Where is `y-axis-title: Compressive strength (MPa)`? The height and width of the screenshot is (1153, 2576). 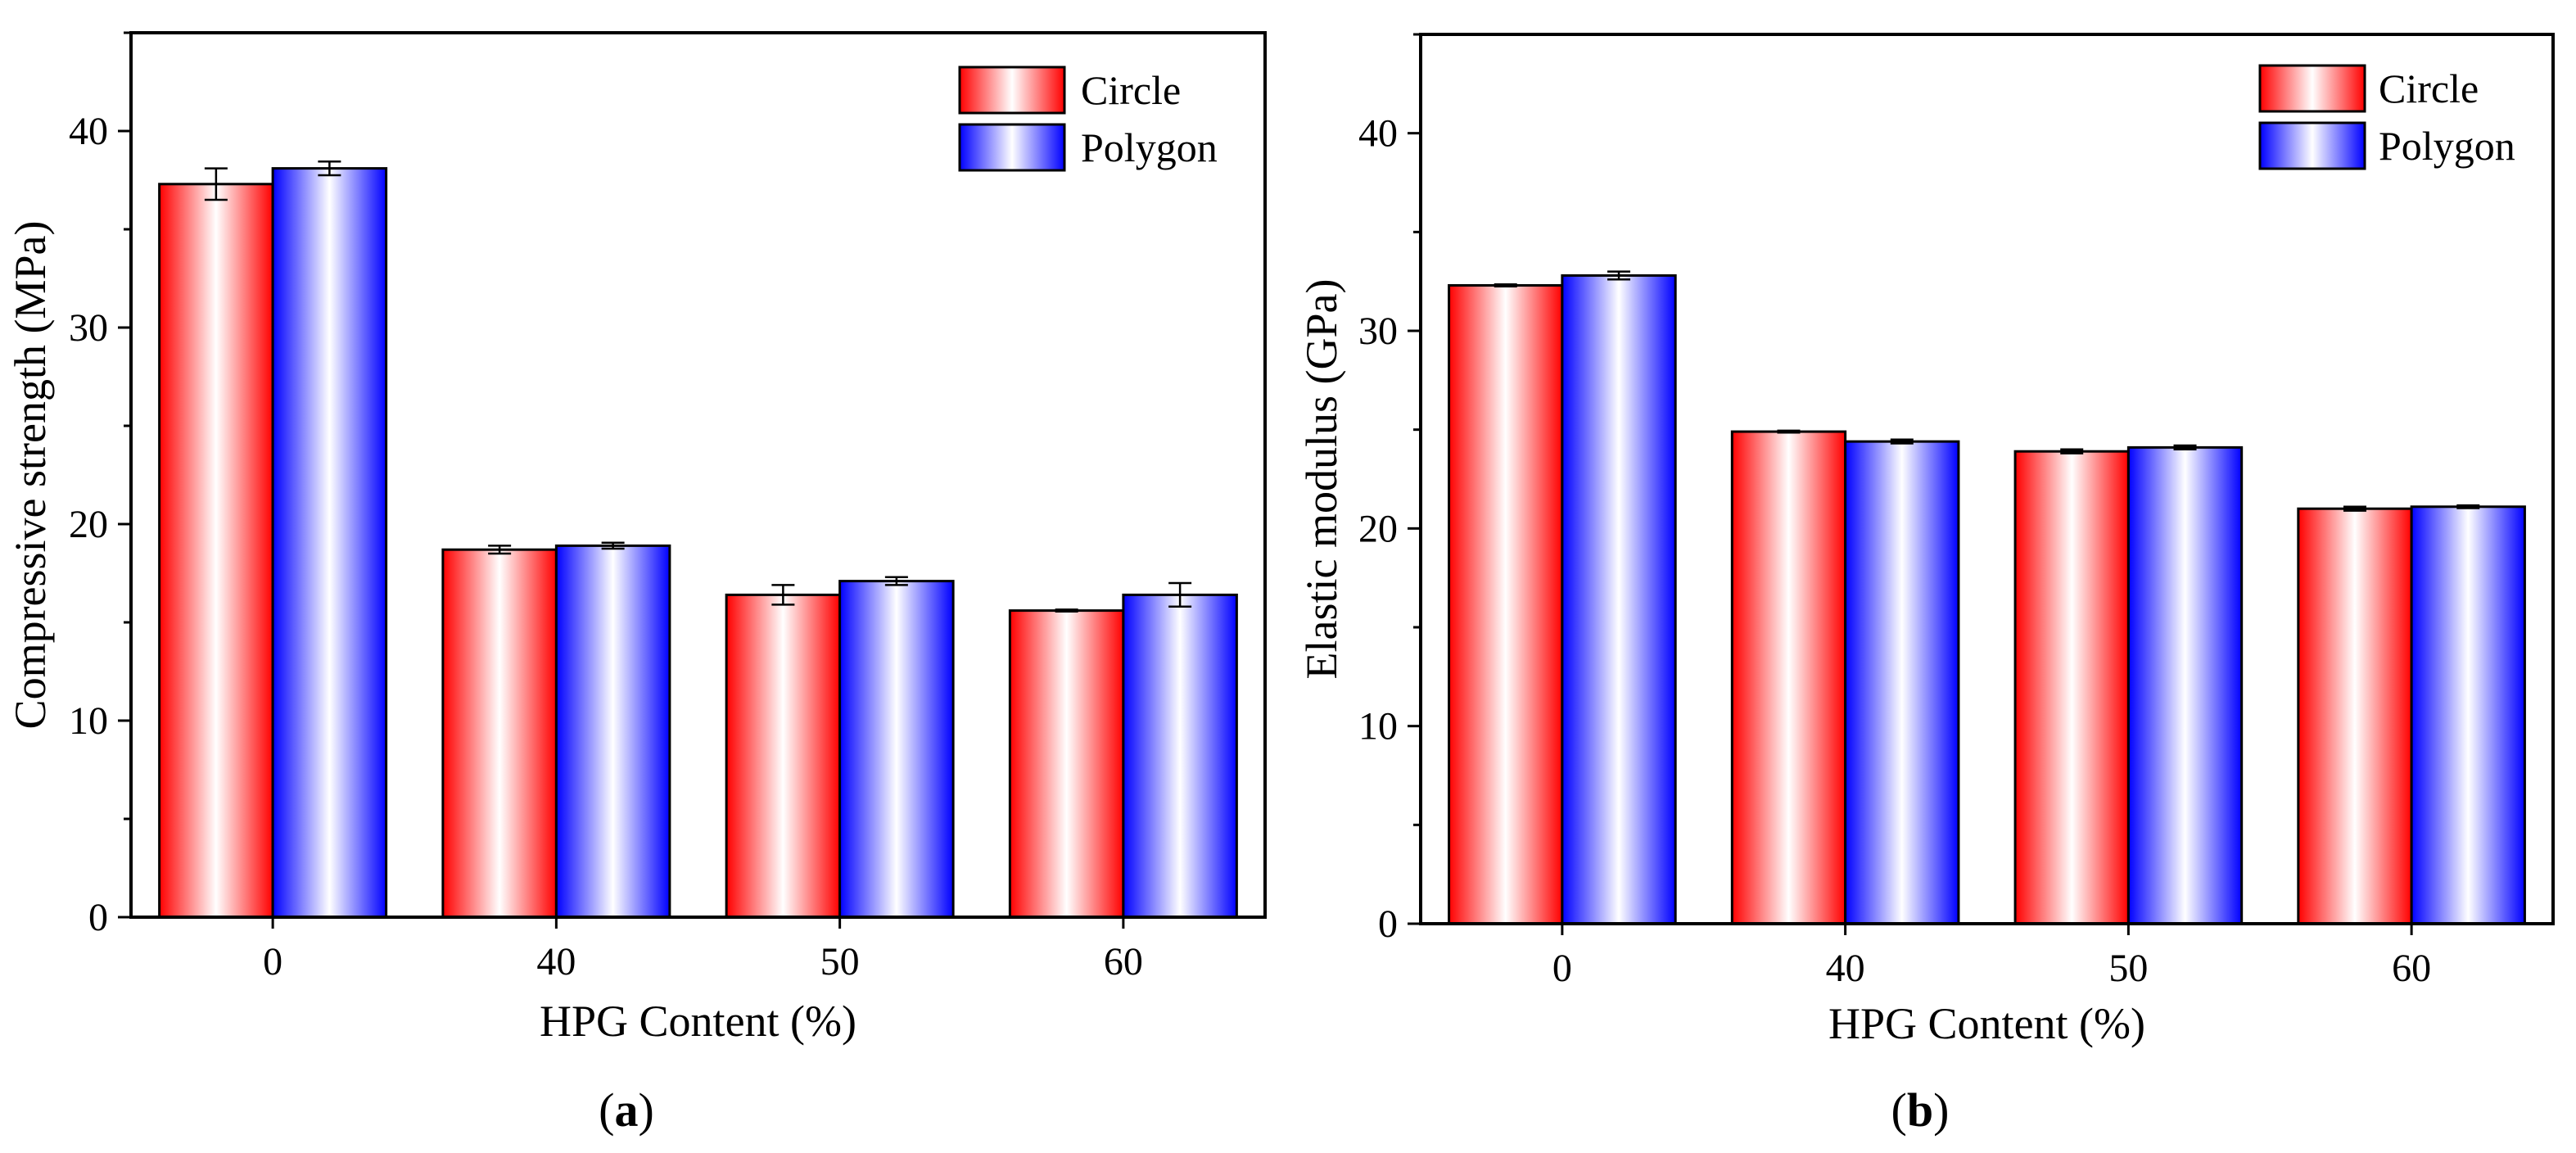
y-axis-title: Compressive strength (MPa) is located at coordinates (30, 475).